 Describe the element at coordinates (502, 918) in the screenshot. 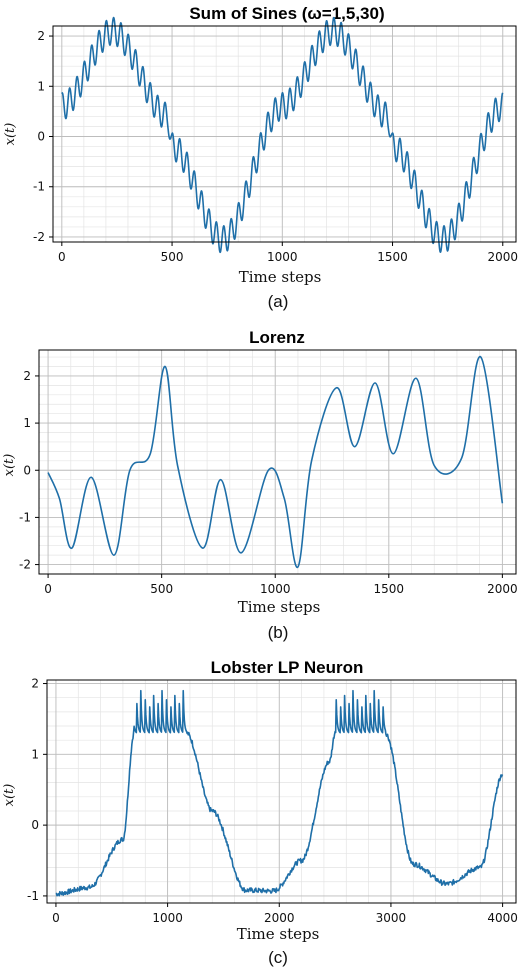

I see `x-tick-label: 4000` at that location.